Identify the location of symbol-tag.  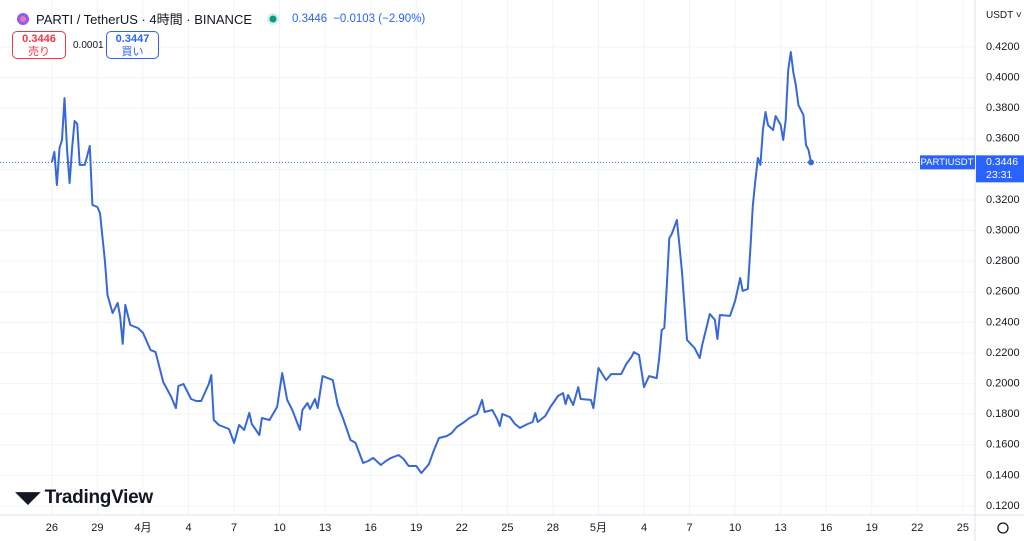
(947, 162).